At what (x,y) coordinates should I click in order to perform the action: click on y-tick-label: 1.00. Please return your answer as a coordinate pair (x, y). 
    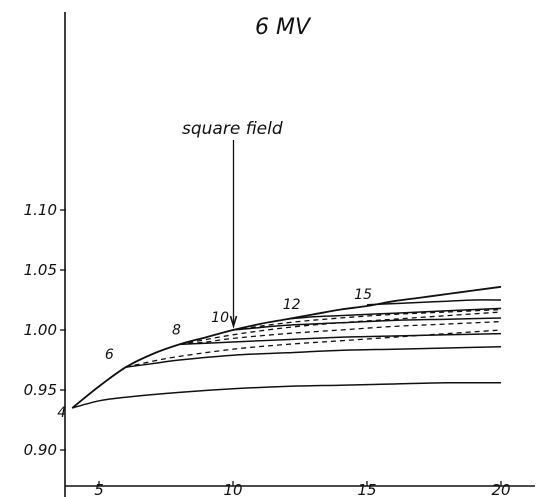
    Looking at the image, I should click on (40, 330).